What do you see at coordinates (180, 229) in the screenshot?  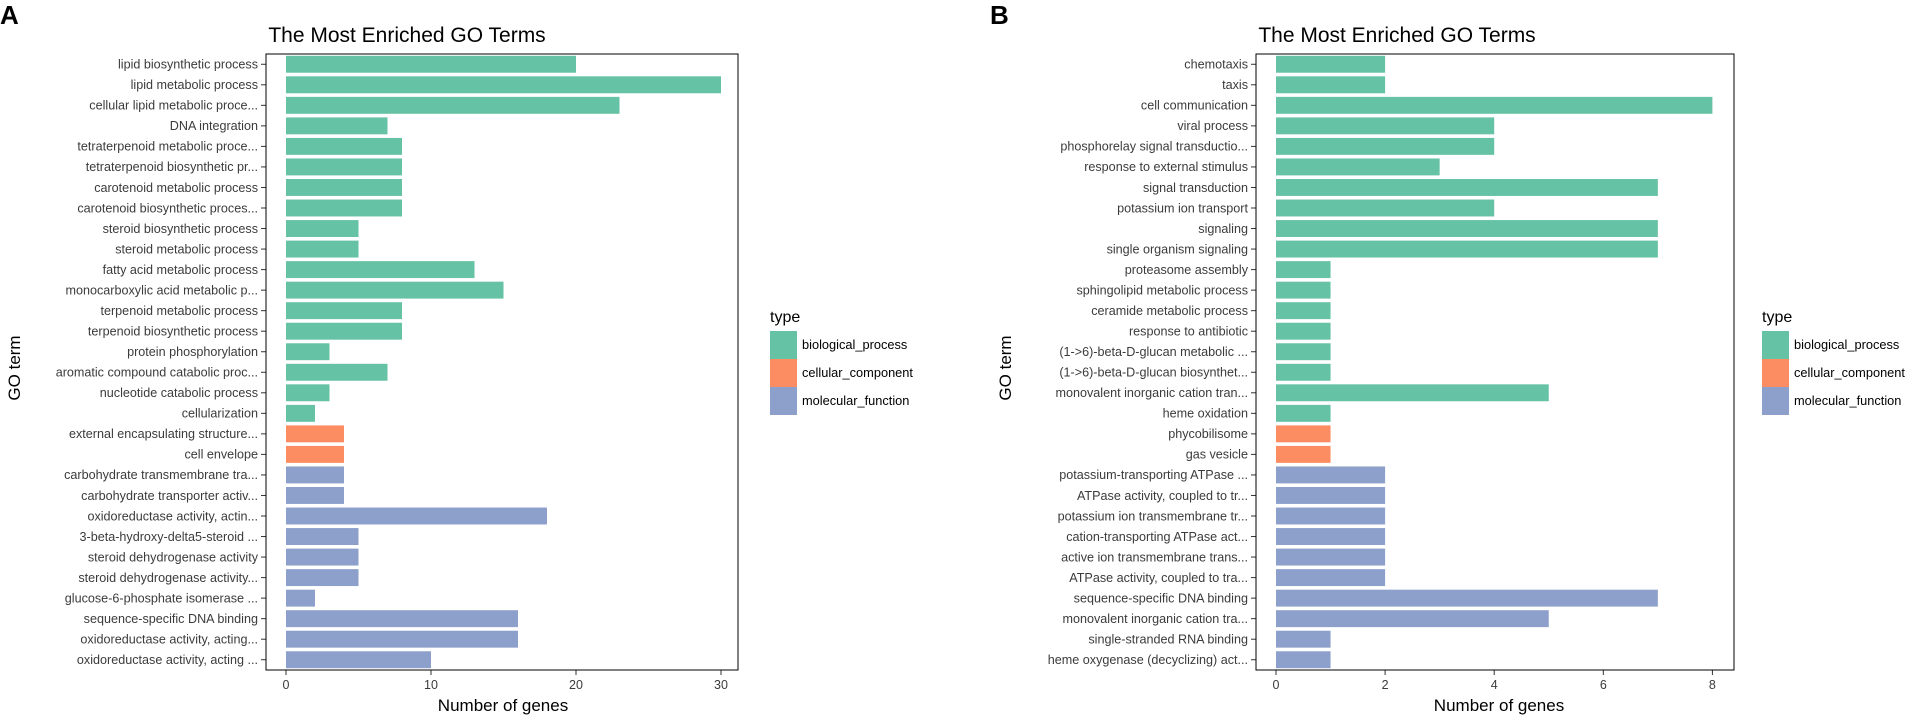 I see `y-tick-label: steroid biosynthetic process` at bounding box center [180, 229].